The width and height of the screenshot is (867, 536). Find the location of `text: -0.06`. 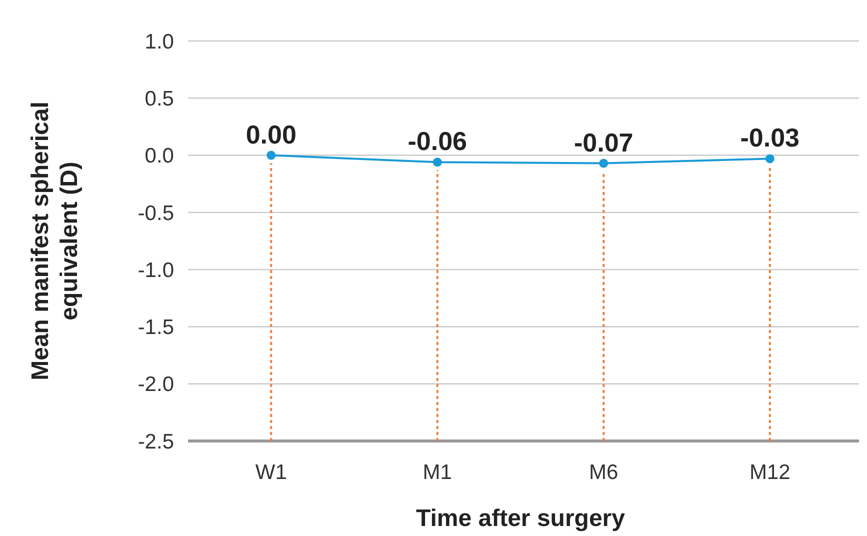

text: -0.06 is located at coordinates (438, 141).